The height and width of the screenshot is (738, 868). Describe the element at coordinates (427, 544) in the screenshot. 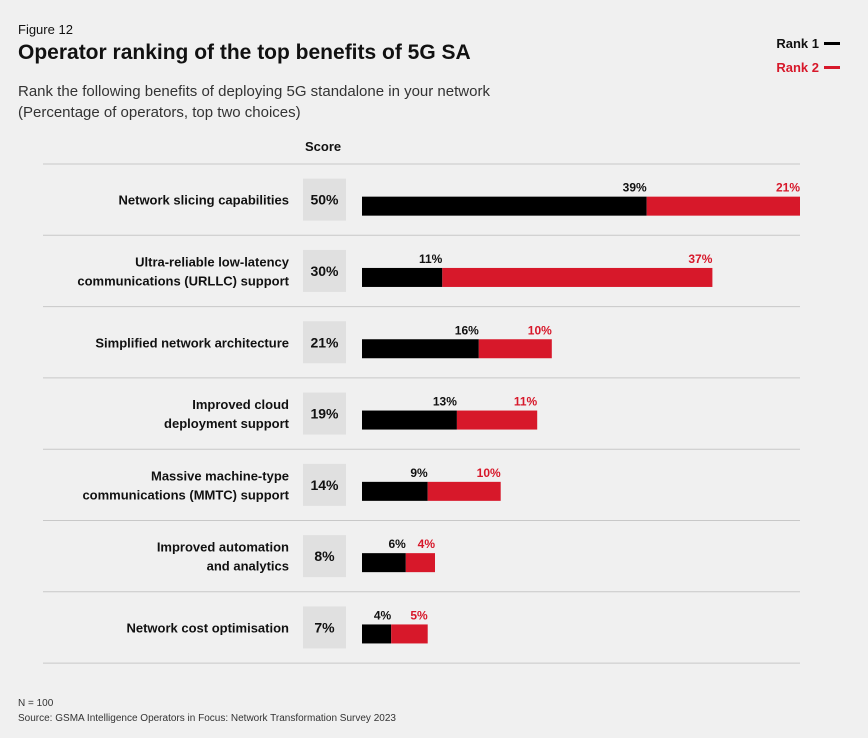

I see `data-label-rank2: 4%` at that location.